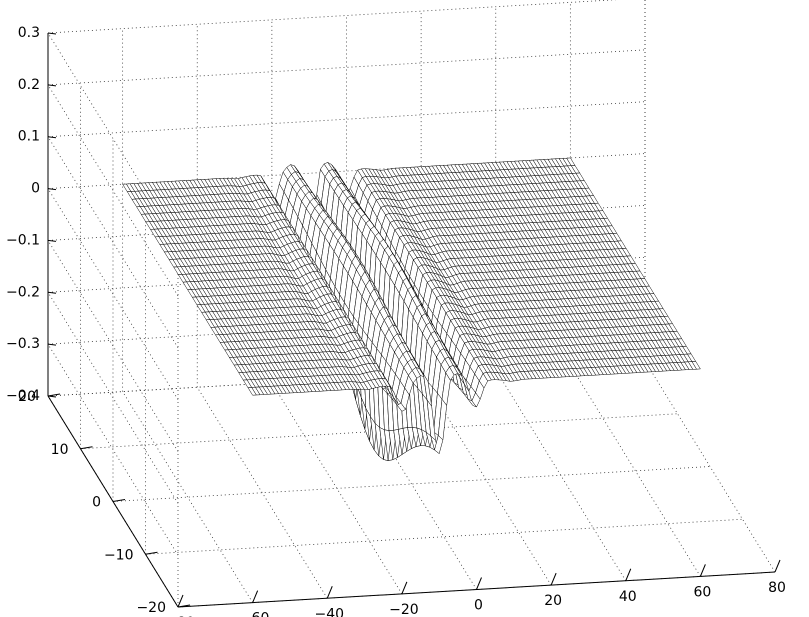  Describe the element at coordinates (777, 588) in the screenshot. I see `x-tick-label: 80` at that location.